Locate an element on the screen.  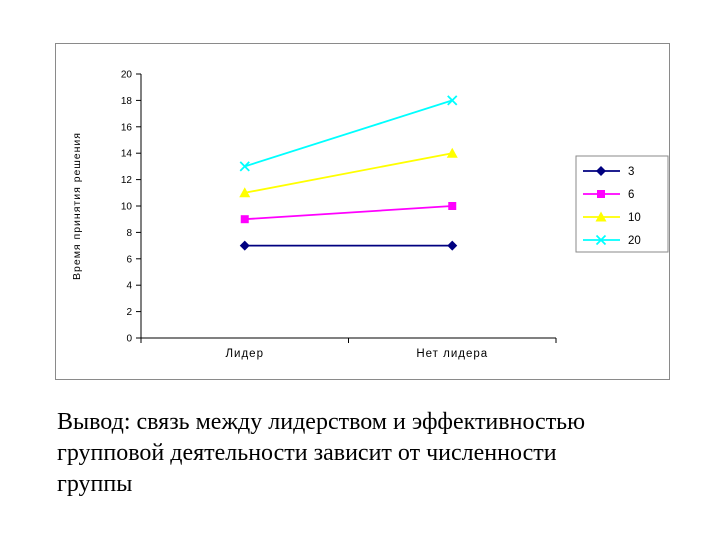
legend-label: 6 is located at coordinates (631, 195).